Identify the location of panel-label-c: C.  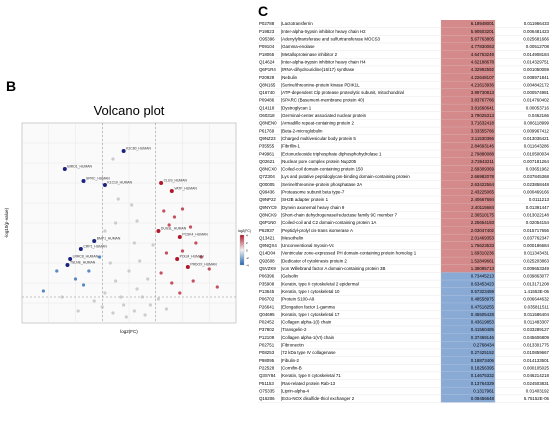
(263, 11).